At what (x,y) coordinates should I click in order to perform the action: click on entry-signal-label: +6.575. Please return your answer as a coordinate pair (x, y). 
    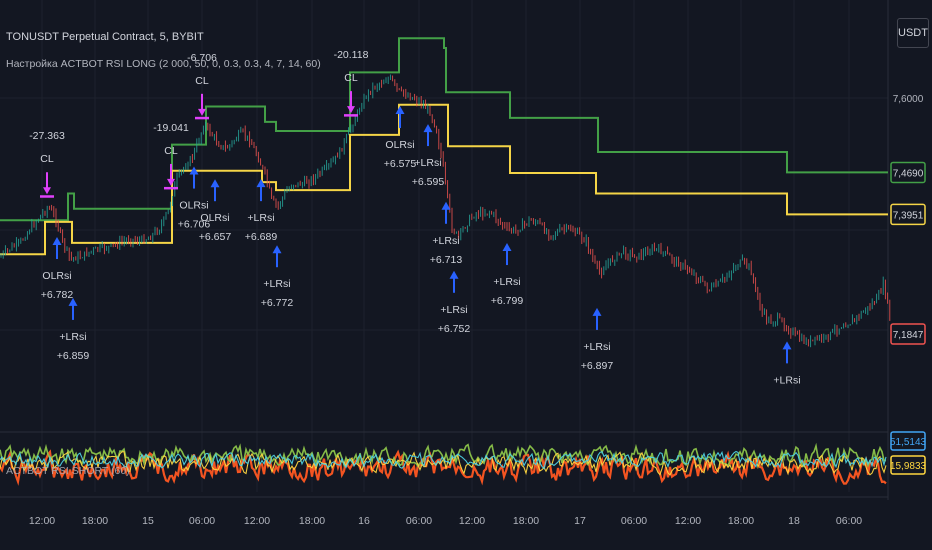
    Looking at the image, I should click on (400, 164).